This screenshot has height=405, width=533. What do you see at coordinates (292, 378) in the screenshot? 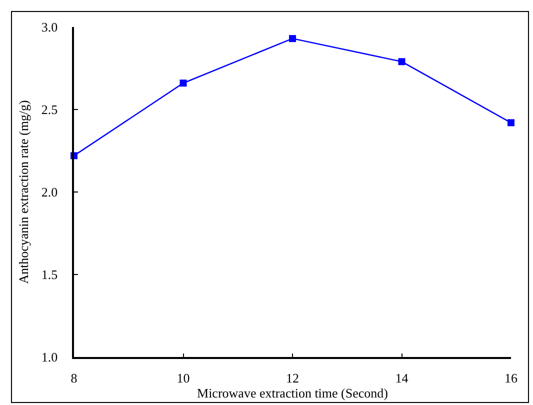
I see `x-tick-label: 12` at bounding box center [292, 378].